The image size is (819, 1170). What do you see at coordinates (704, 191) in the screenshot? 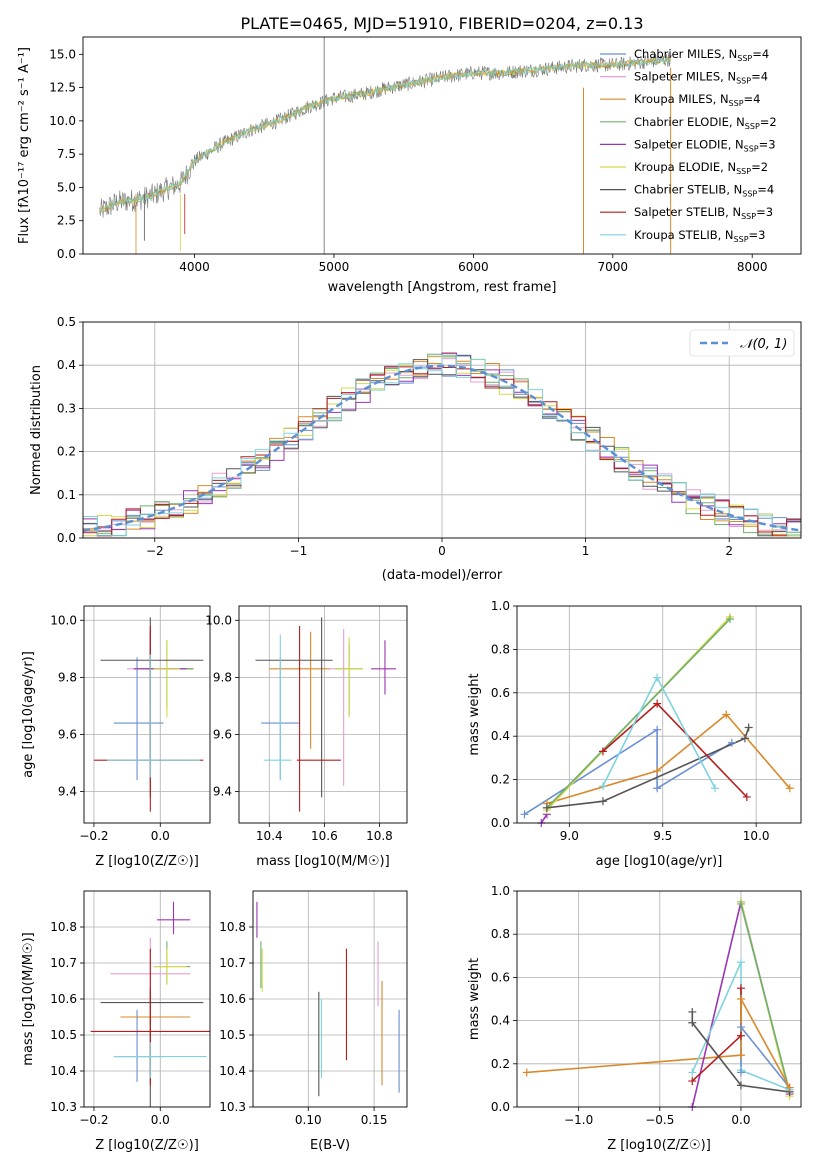
I see `legend-label-chabrier_stelib: Chabrier STELIB, NSSP=4` at bounding box center [704, 191].